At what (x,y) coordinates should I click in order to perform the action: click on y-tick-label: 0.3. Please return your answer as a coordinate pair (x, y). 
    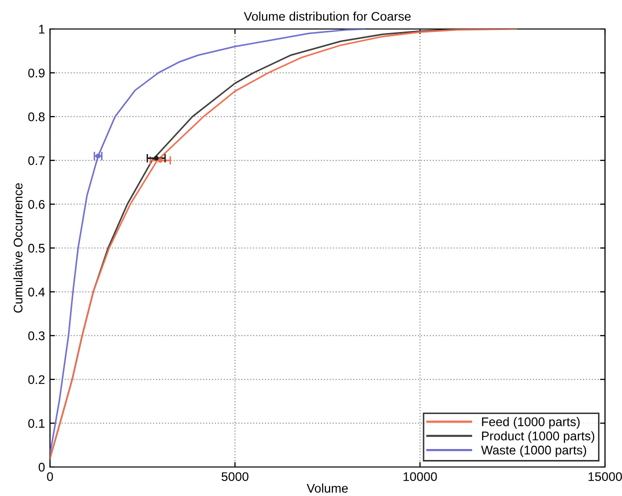
    Looking at the image, I should click on (36, 335).